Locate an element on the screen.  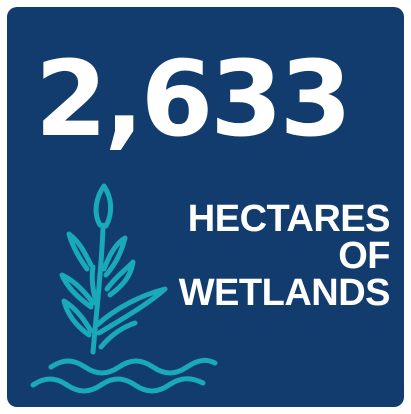
stat-caption: HECTARES OF WETLANDS is located at coordinates (284, 256).